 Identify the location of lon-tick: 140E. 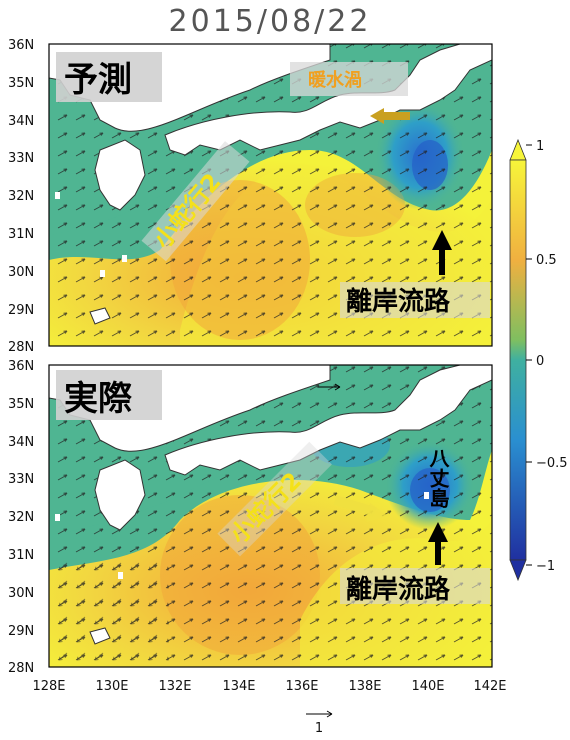
(427, 686).